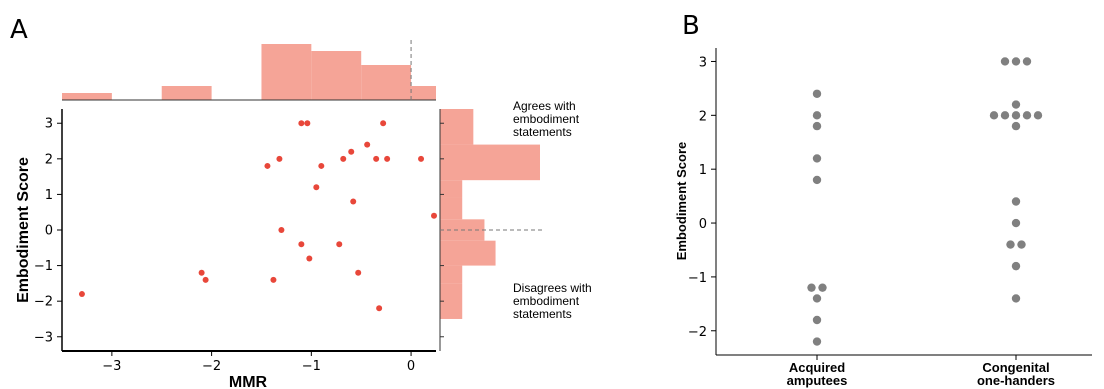 This screenshot has height=389, width=1104. What do you see at coordinates (211, 366) in the screenshot?
I see `x-tick-label: −2` at bounding box center [211, 366].